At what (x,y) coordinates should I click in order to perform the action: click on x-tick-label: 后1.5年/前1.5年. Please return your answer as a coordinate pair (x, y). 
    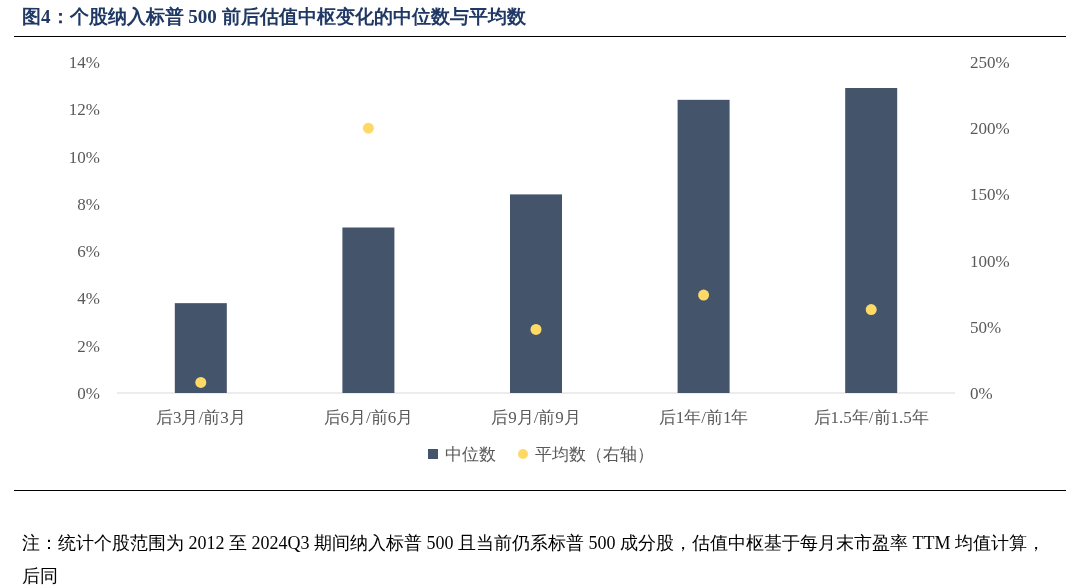
    Looking at the image, I should click on (871, 417).